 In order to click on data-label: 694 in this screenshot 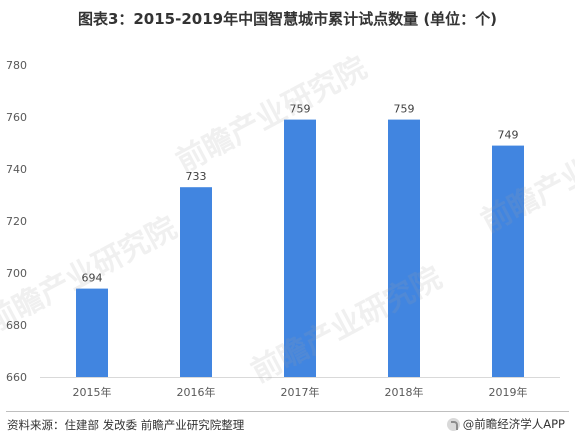, I will do `click(92, 278)`.